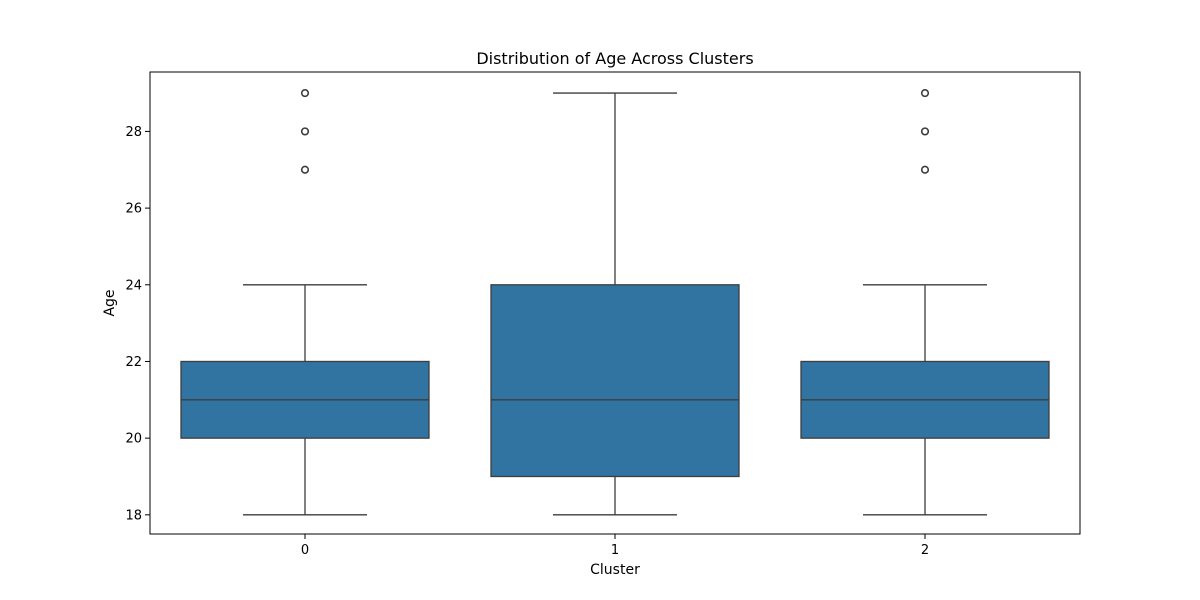  I want to click on x-tick-label: 0, so click(305, 550).